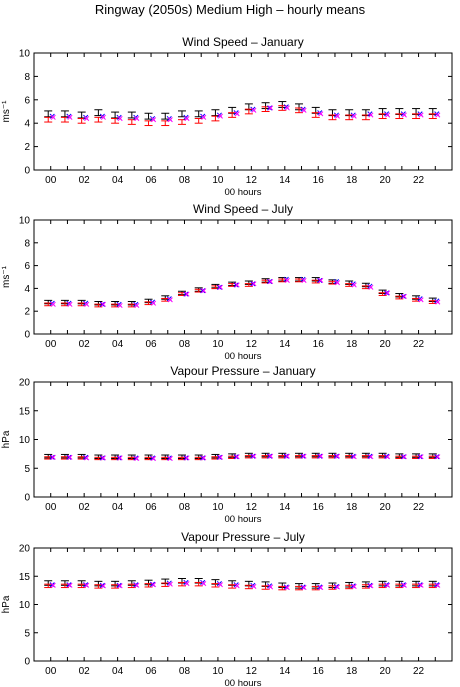  Describe the element at coordinates (85, 671) in the screenshot. I see `x-tick-label: 02` at that location.